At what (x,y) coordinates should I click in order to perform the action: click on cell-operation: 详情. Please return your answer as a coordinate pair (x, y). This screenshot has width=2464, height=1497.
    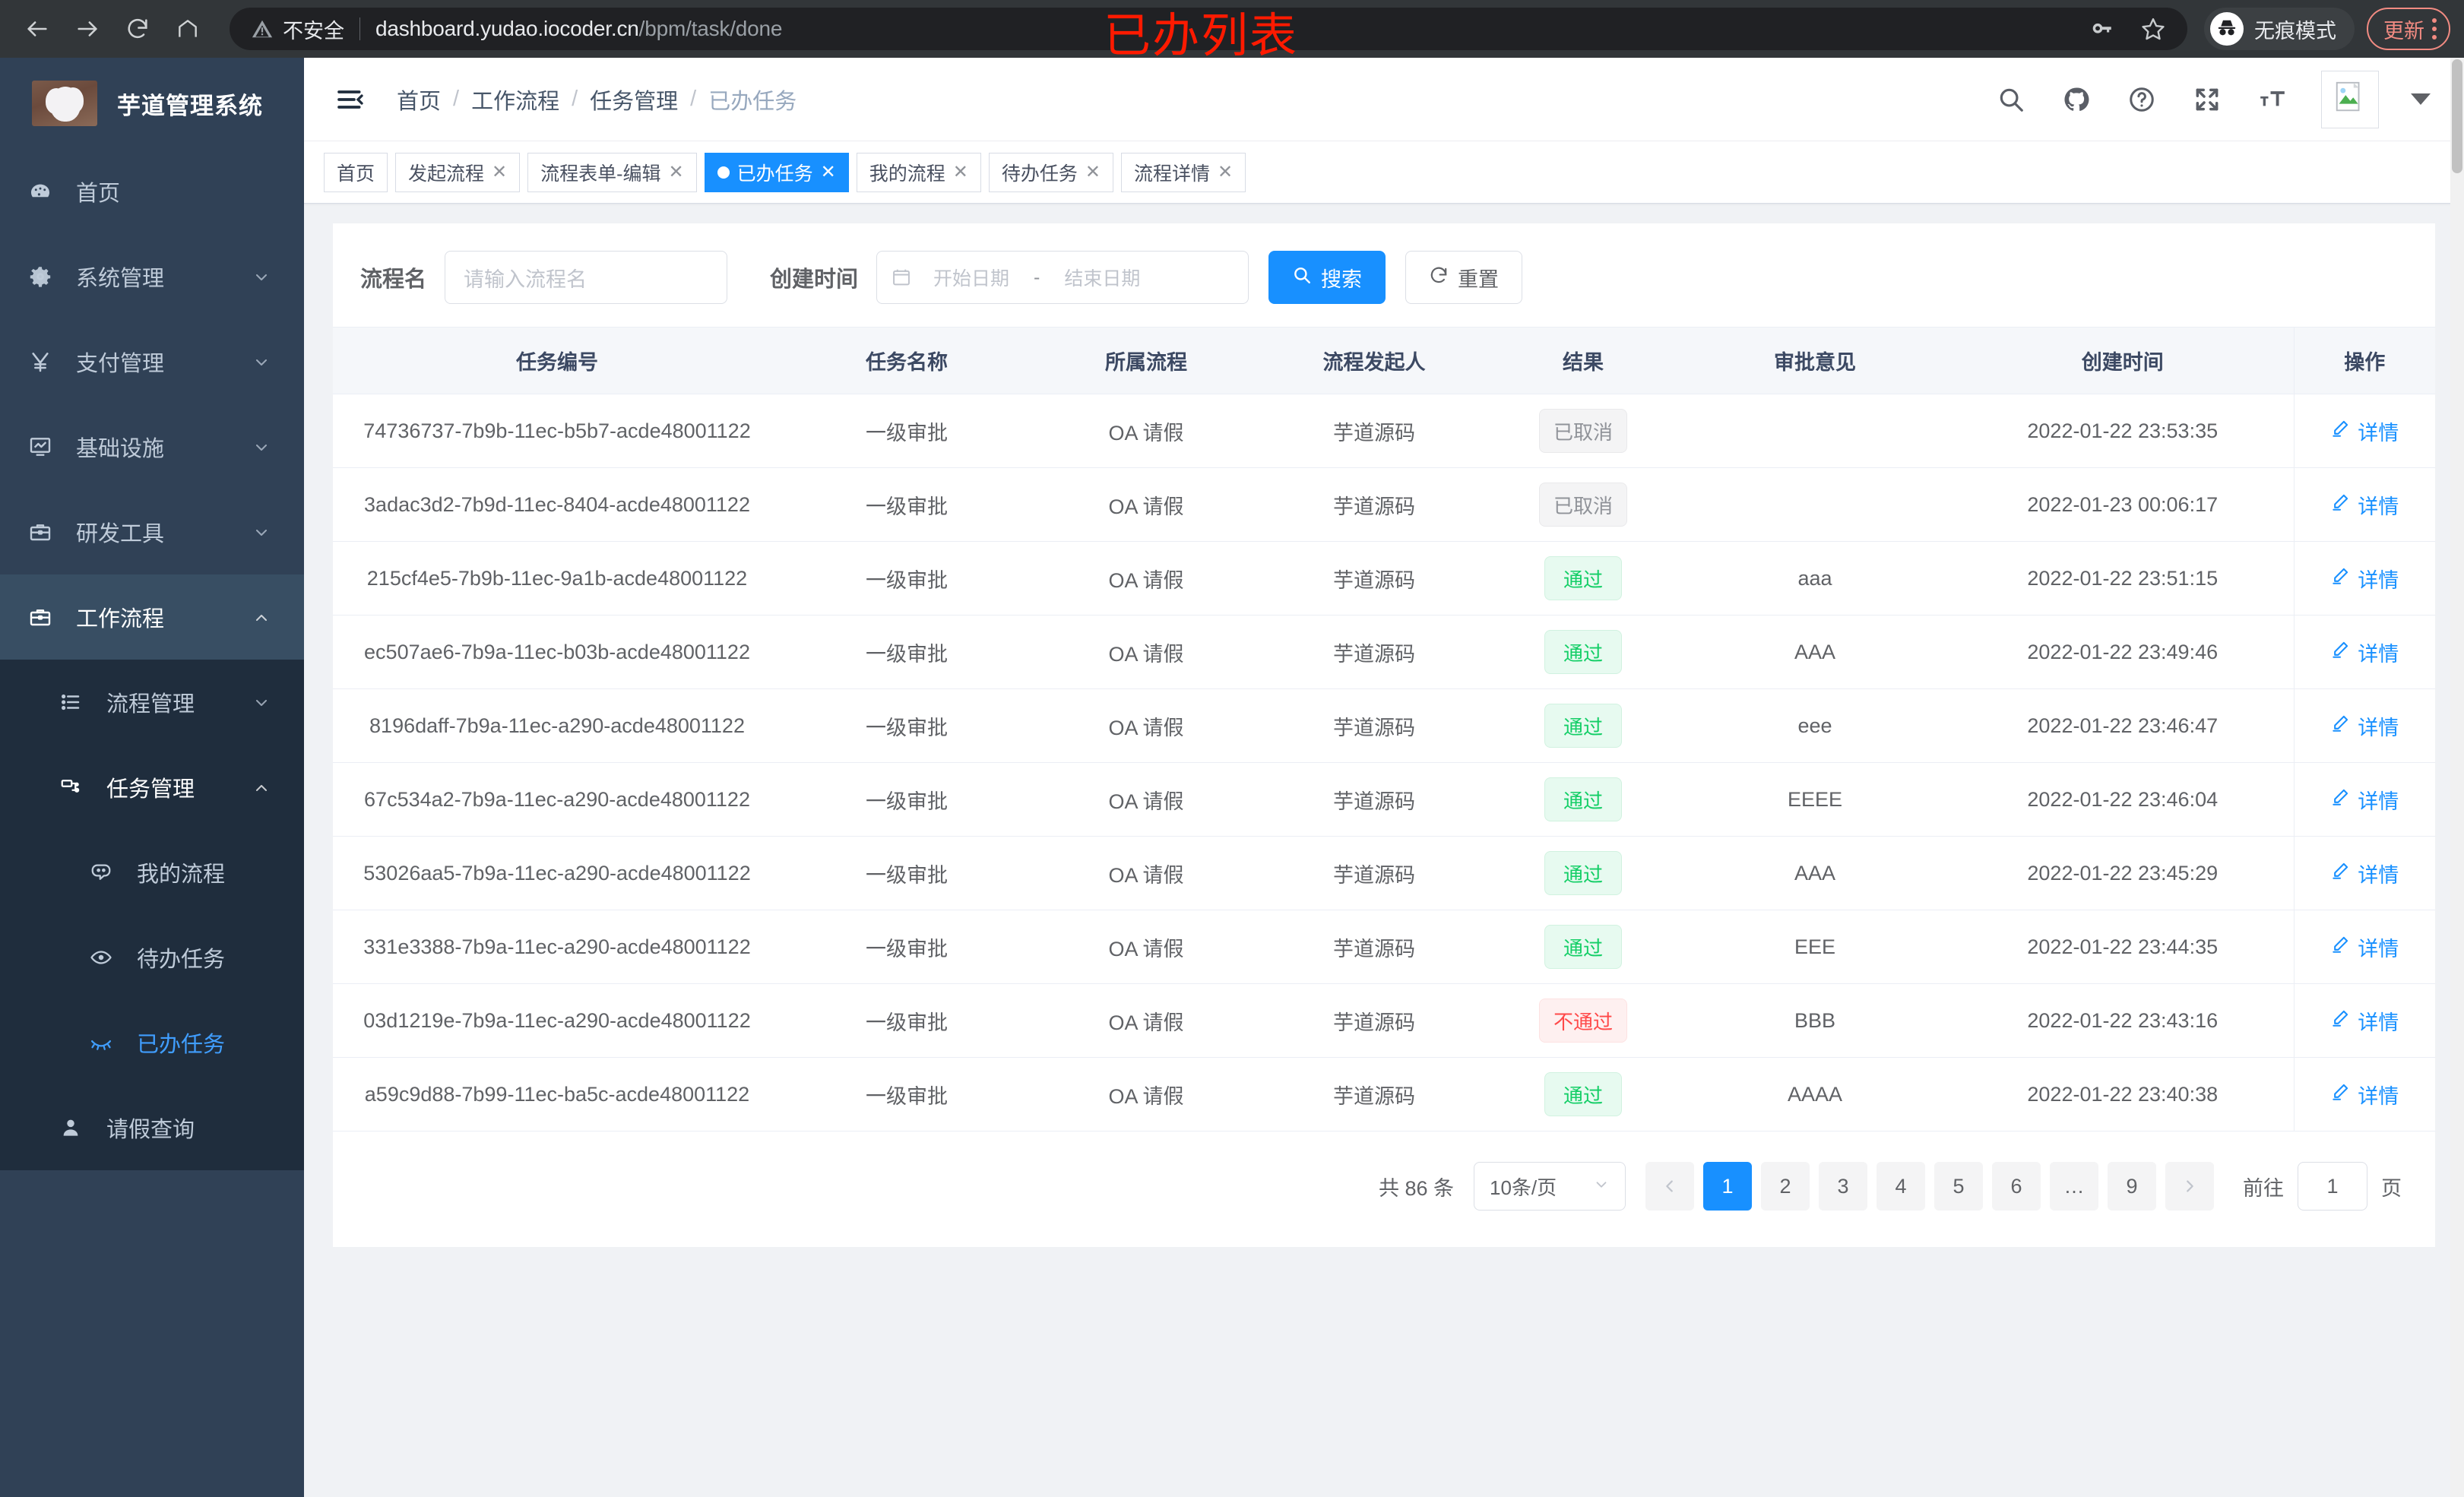
    Looking at the image, I should click on (2364, 578).